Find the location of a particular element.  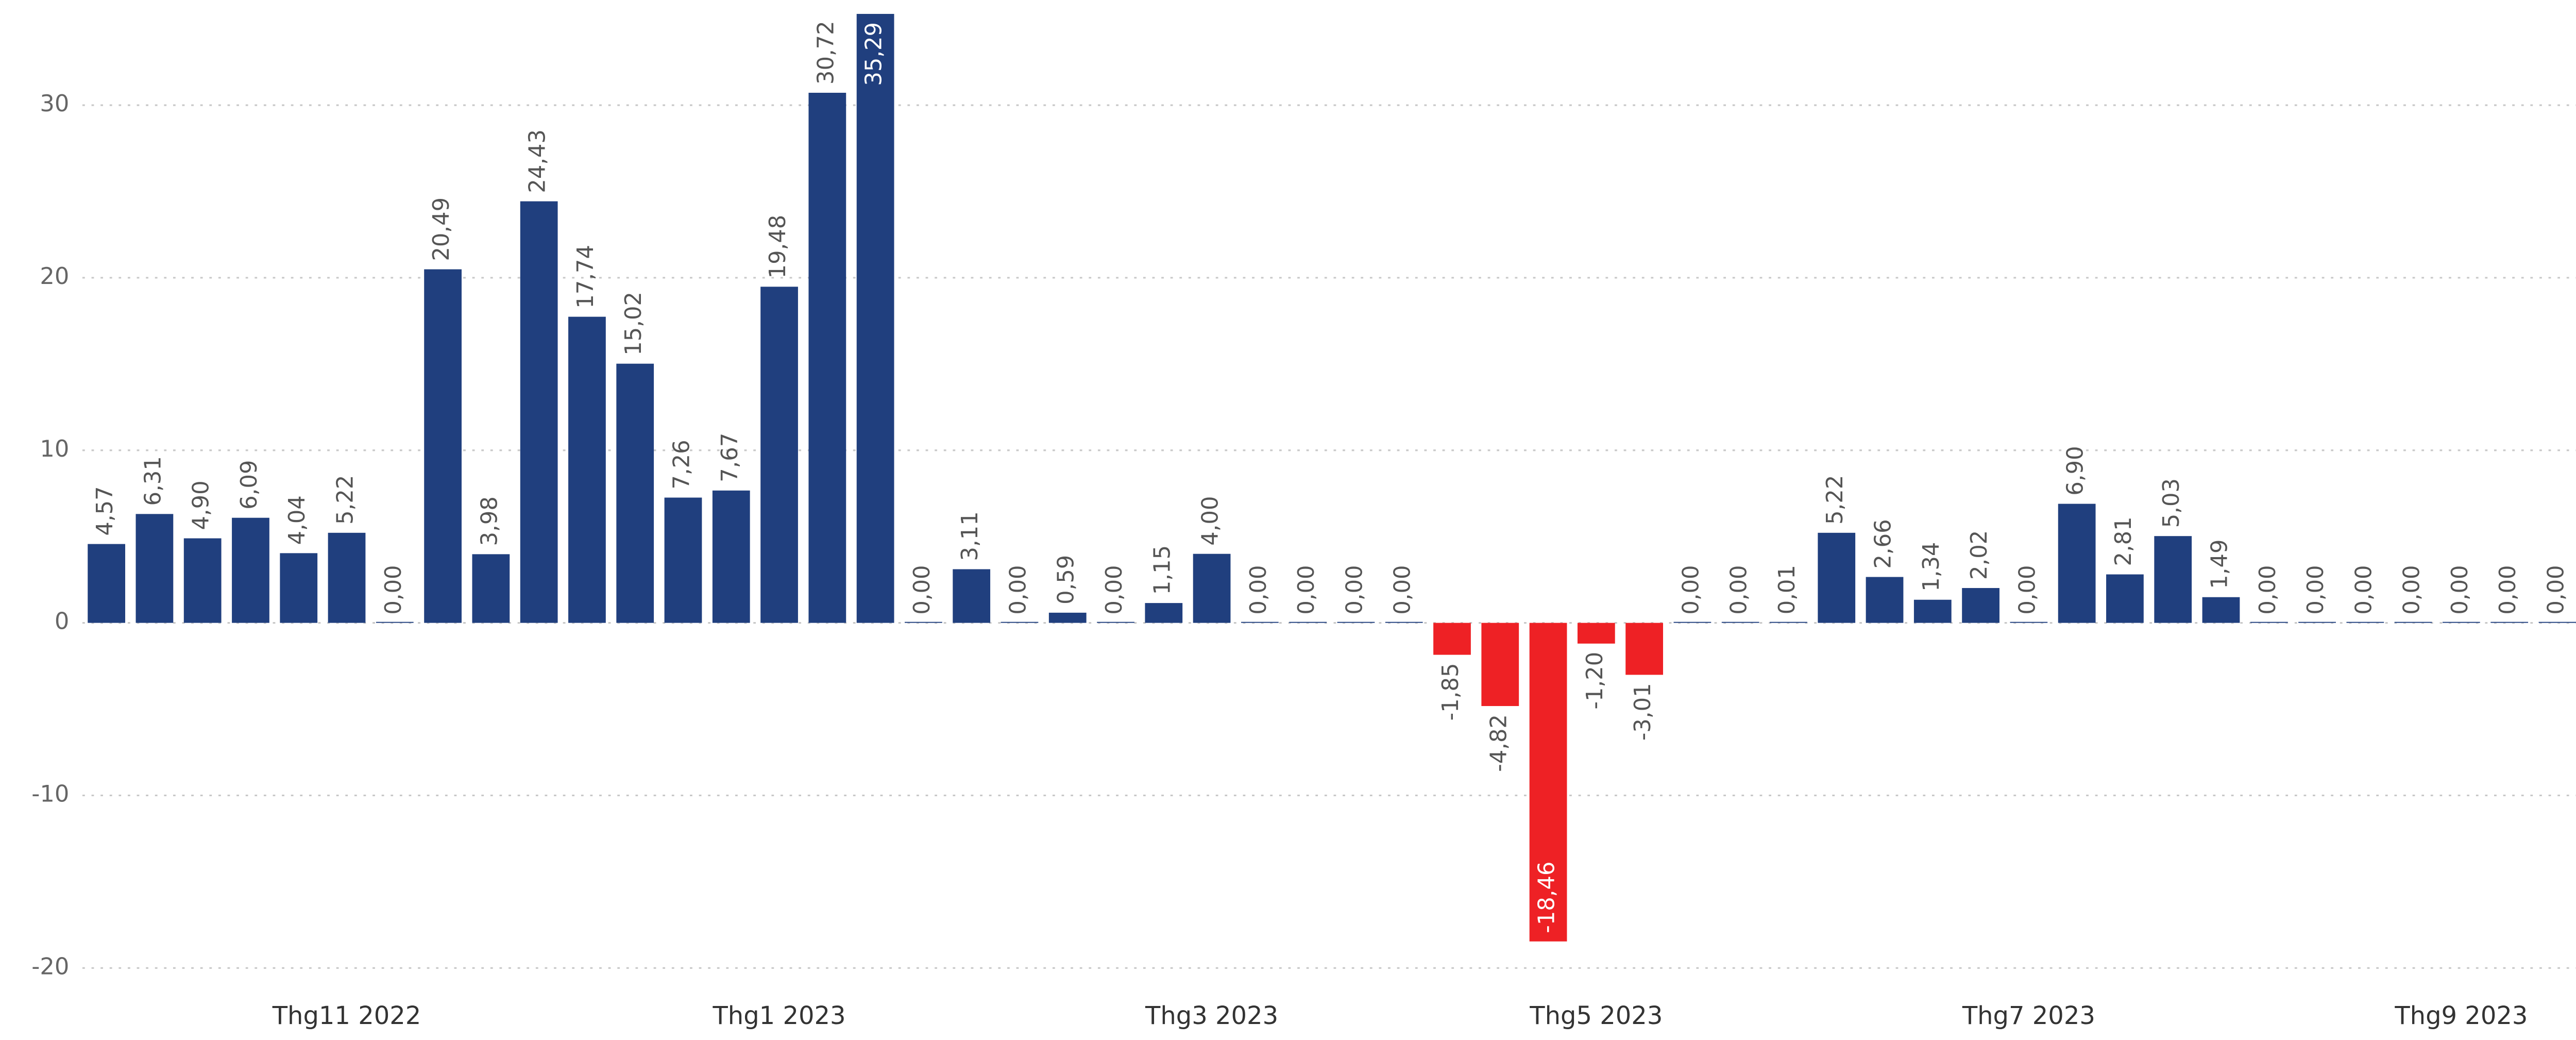

data-label: 3,11 is located at coordinates (970, 536).